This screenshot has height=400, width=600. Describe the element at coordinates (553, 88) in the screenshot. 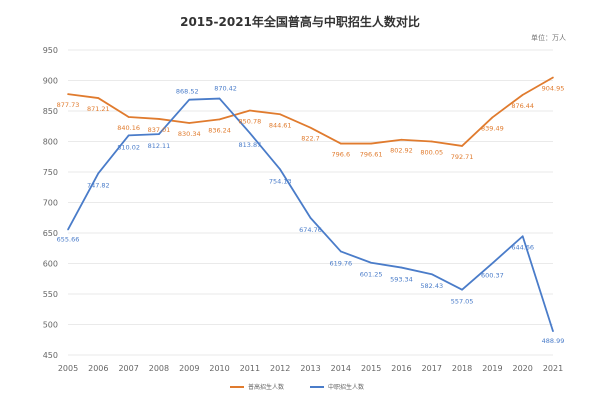

I see `data-label: 904.95` at that location.